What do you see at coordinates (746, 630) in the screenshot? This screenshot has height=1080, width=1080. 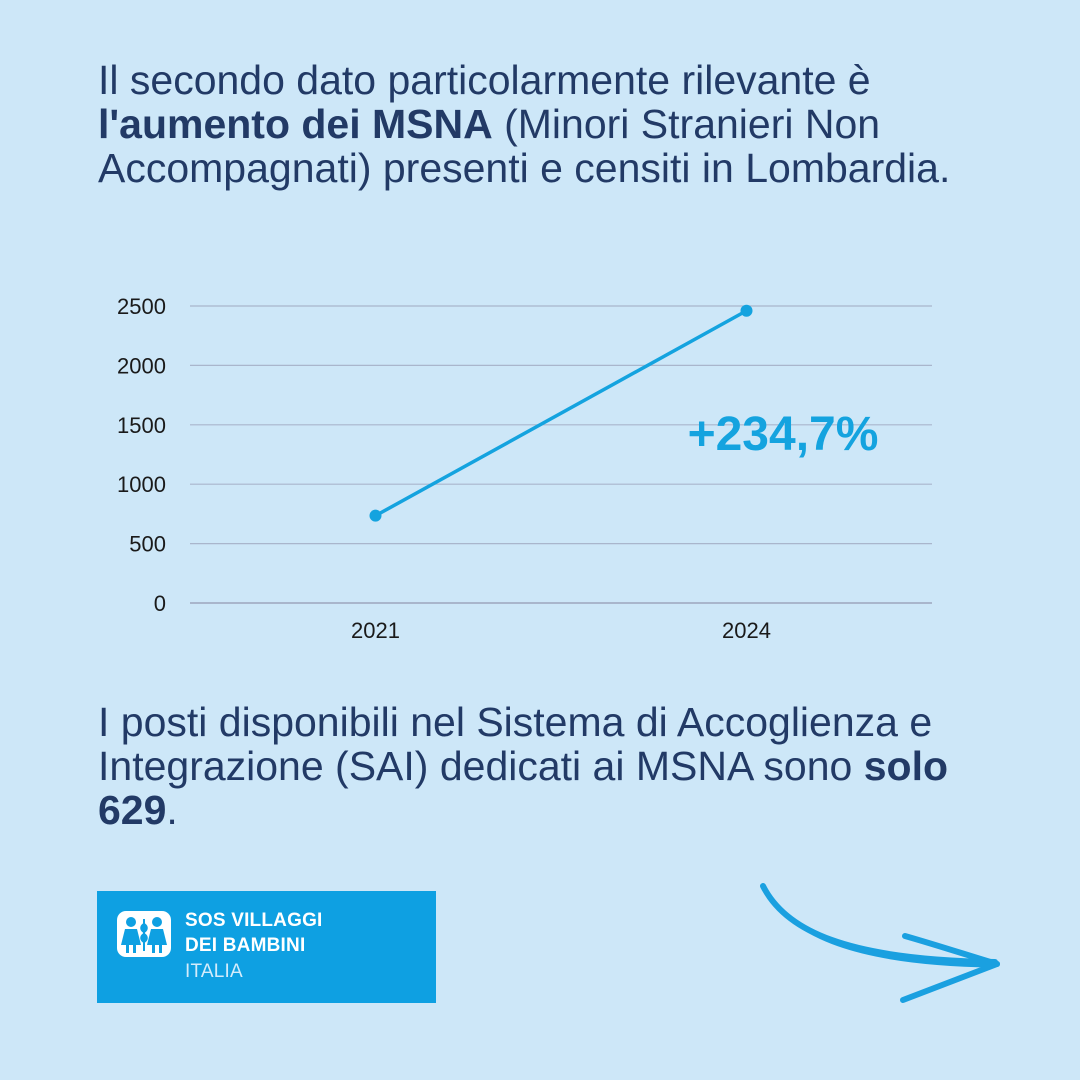 I see `x-tick-label: 2024` at bounding box center [746, 630].